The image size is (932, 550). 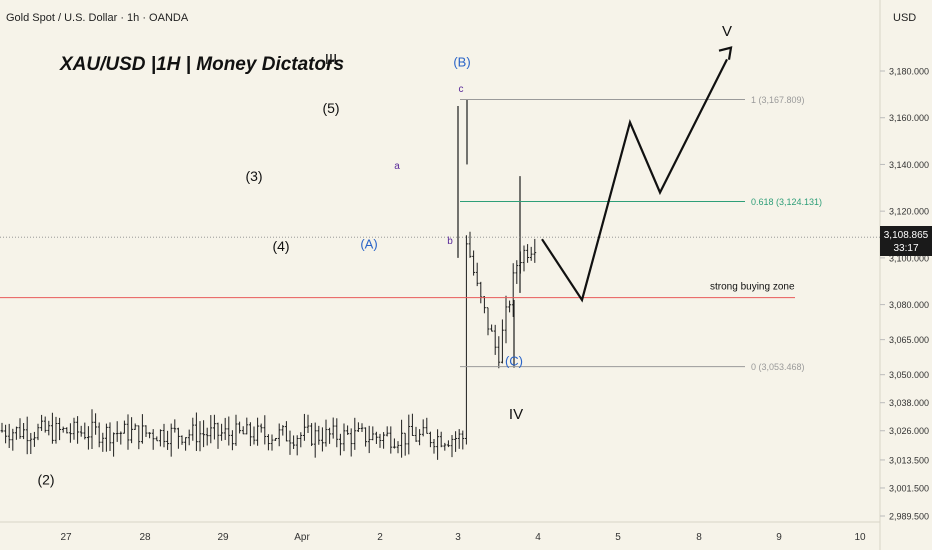 I want to click on wave-label-black: (4), so click(x=280, y=246).